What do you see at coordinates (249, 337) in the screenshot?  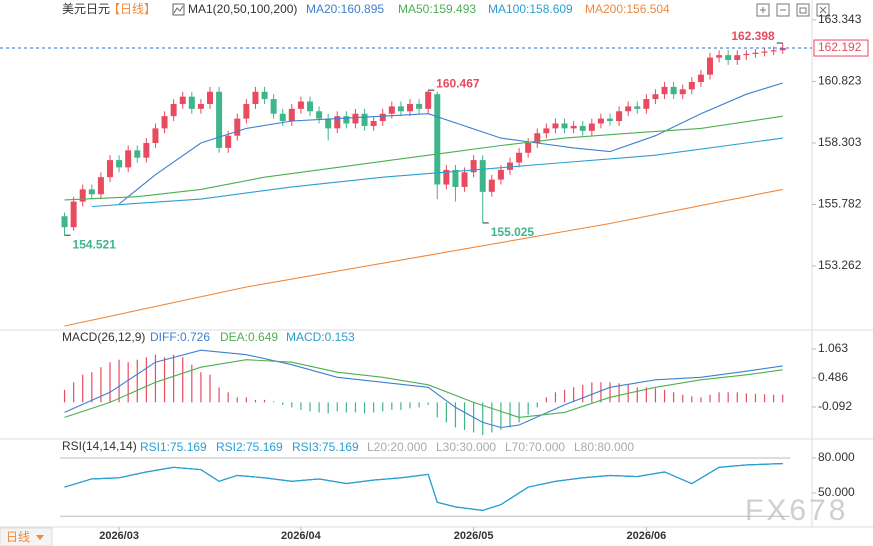 I see `legend-entry: DEA:0.649` at bounding box center [249, 337].